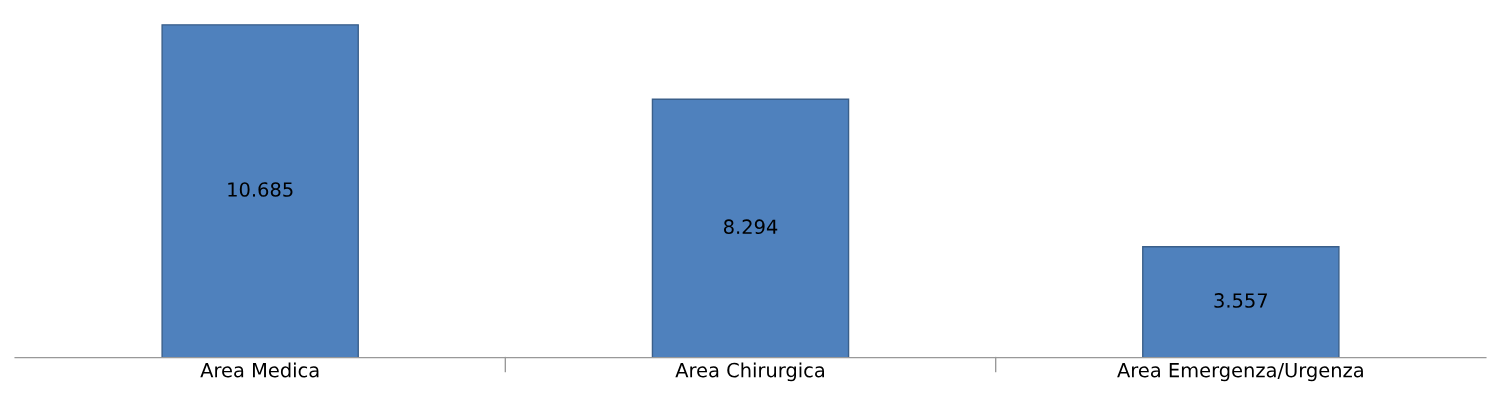 This screenshot has width=1501, height=411. What do you see at coordinates (750, 227) in the screenshot?
I see `data-label: 8.294` at bounding box center [750, 227].